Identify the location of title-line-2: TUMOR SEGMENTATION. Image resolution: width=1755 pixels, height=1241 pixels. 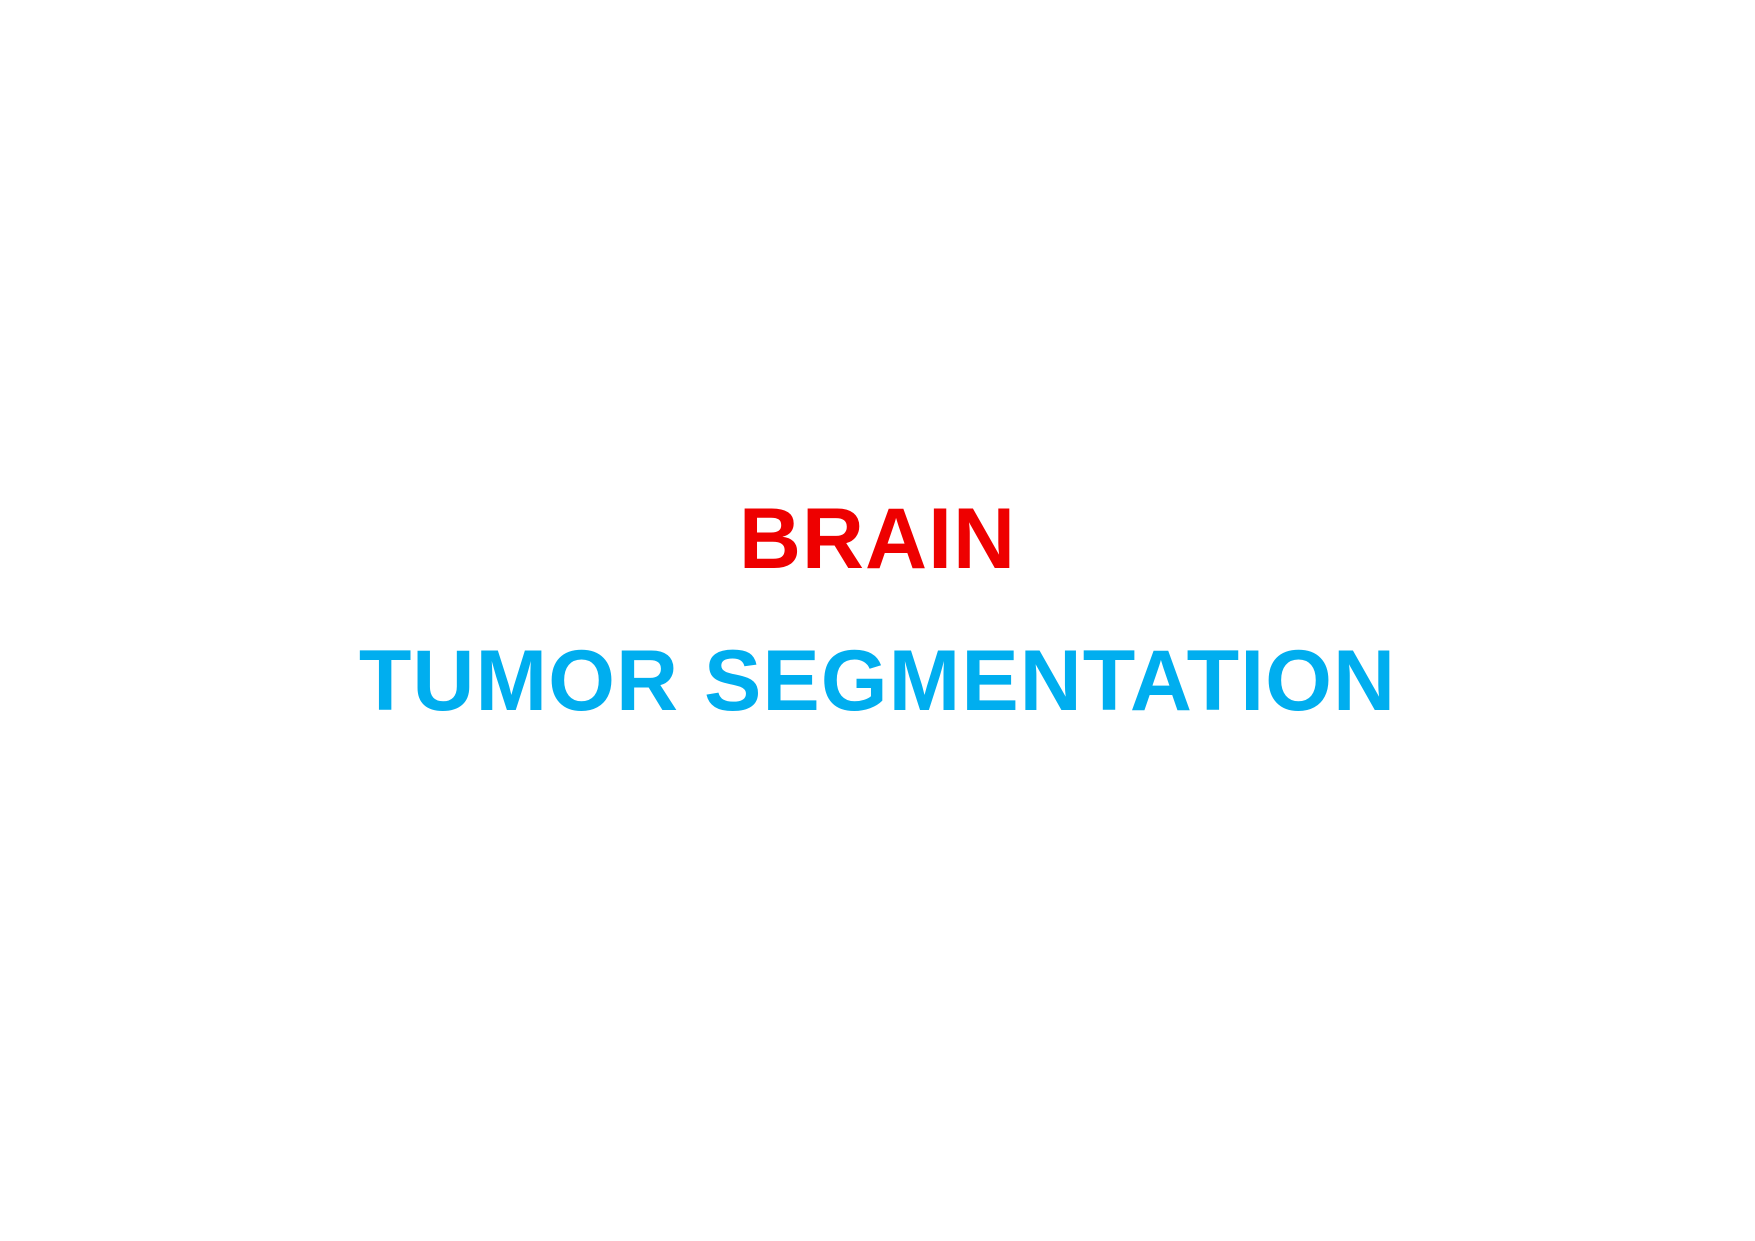
(877, 681).